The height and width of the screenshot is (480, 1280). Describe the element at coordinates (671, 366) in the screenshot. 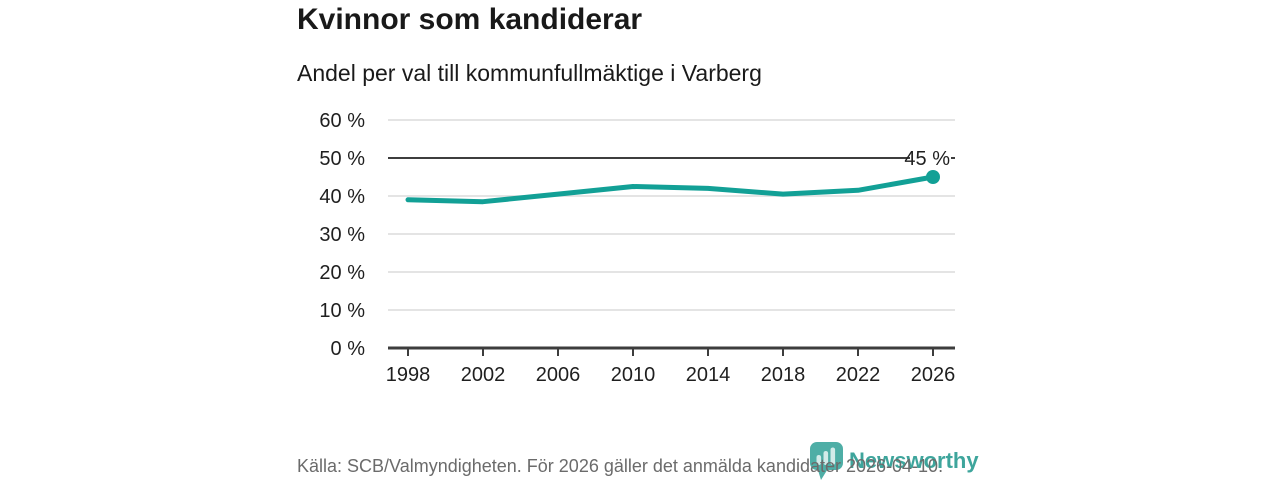

I see `x-axis: 1998 2002 2006 2010 2014 2018 2022 2026` at that location.